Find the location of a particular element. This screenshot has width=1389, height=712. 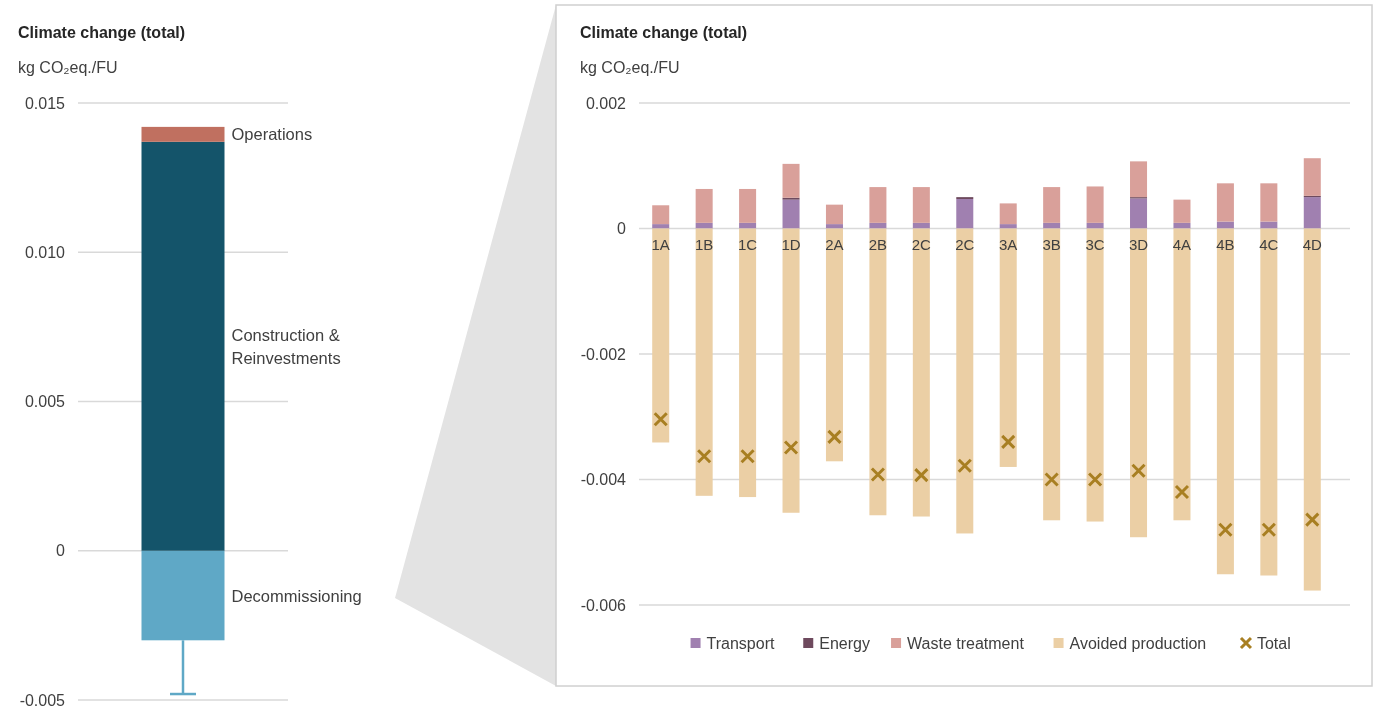

x-tick-label: 1B is located at coordinates (704, 244).